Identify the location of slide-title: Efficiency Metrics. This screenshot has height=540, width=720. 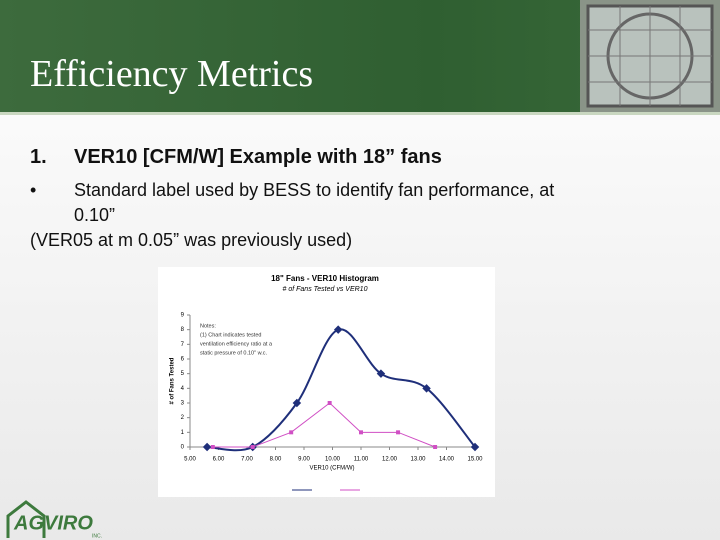
(172, 74).